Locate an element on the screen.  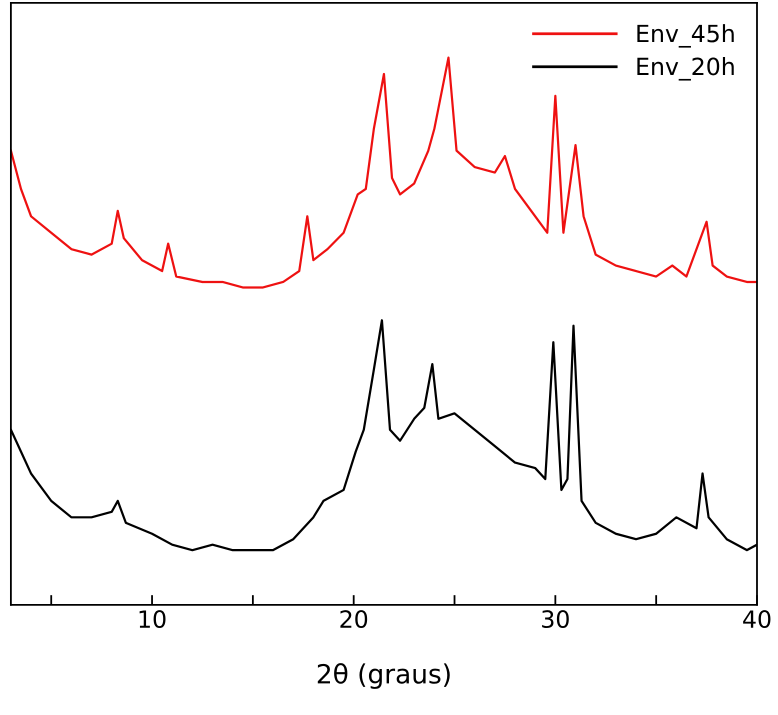
legend-label: Env_20h is located at coordinates (685, 69).